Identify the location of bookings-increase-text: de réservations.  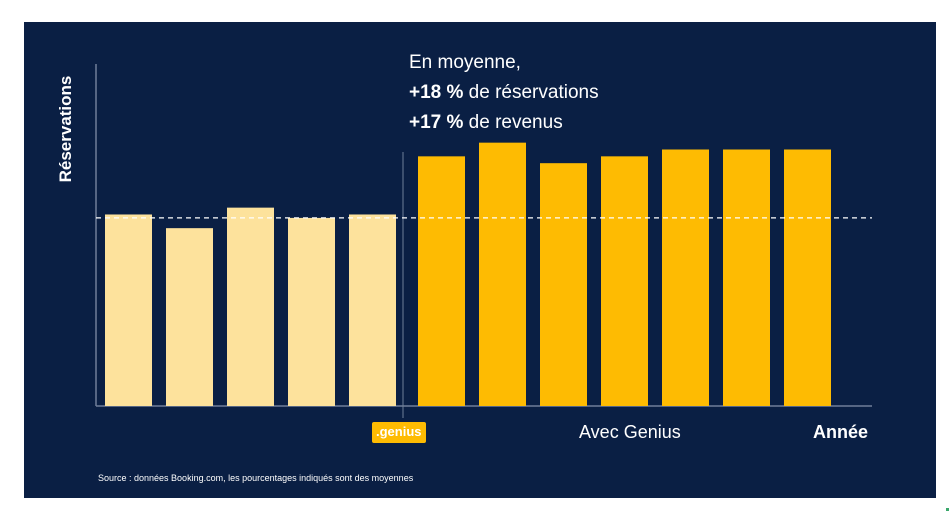
(531, 92).